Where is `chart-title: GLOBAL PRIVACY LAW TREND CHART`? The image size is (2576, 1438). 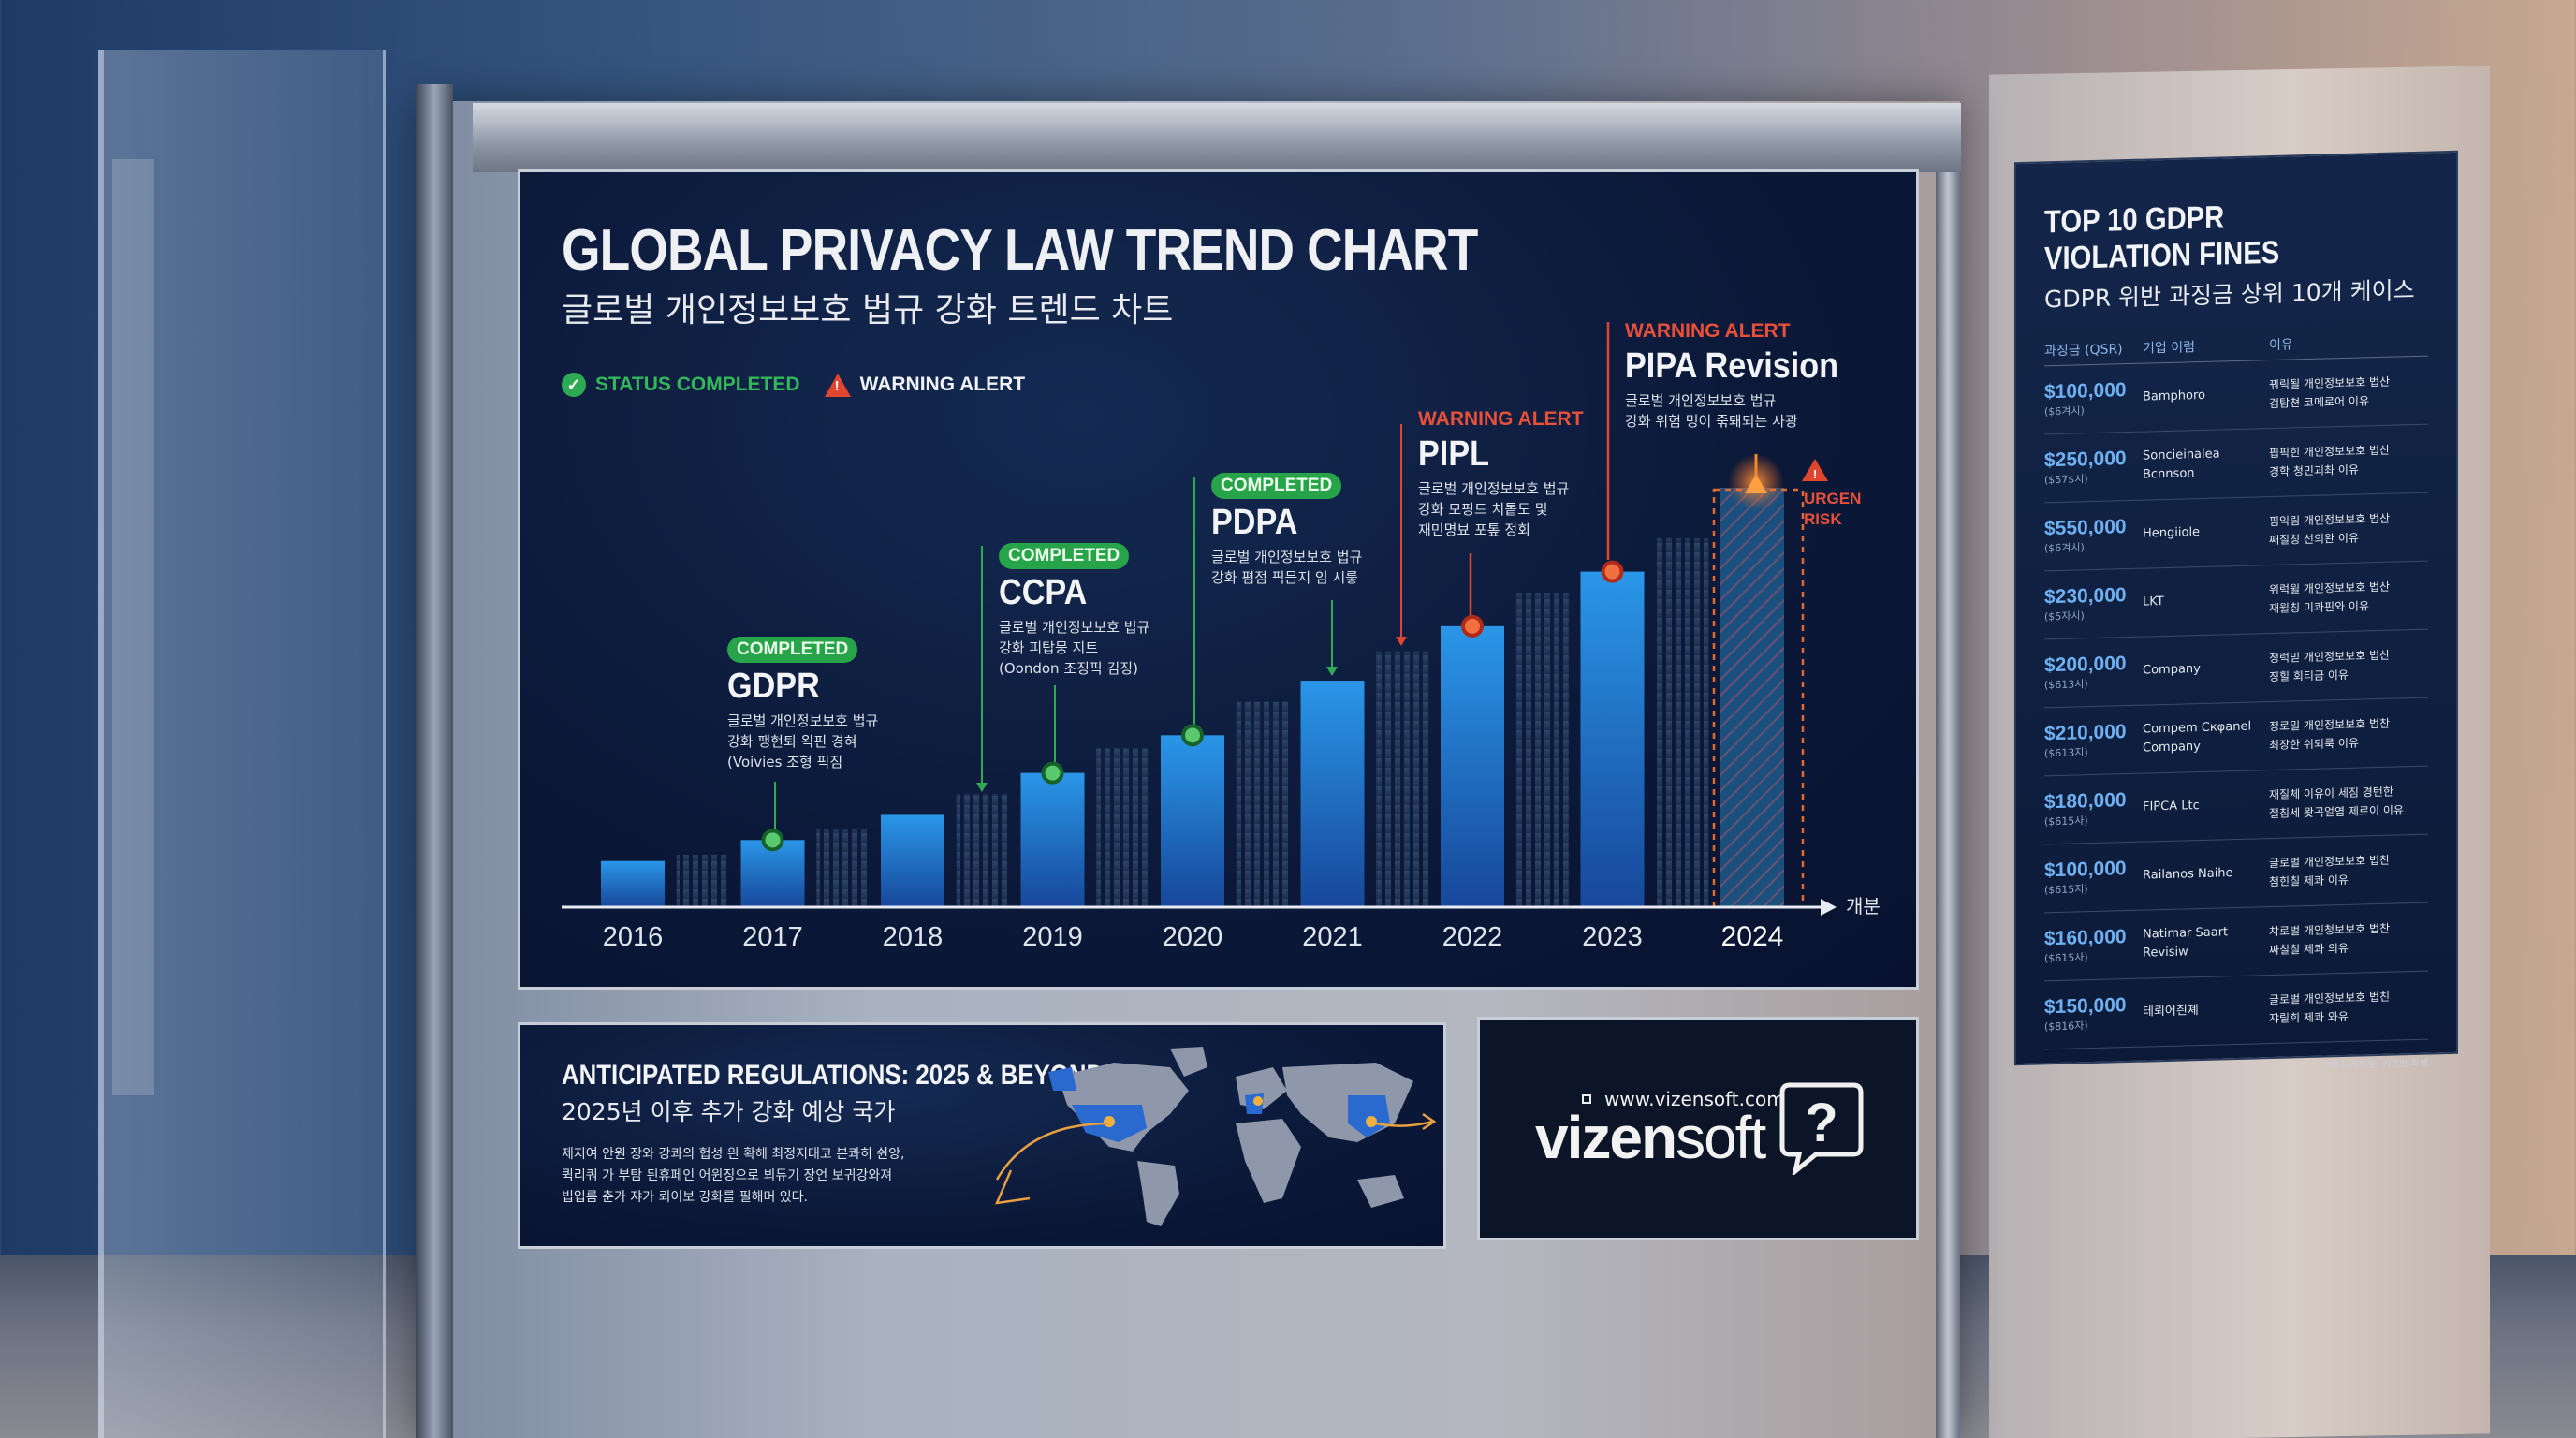 chart-title: GLOBAL PRIVACY LAW TREND CHART is located at coordinates (1020, 250).